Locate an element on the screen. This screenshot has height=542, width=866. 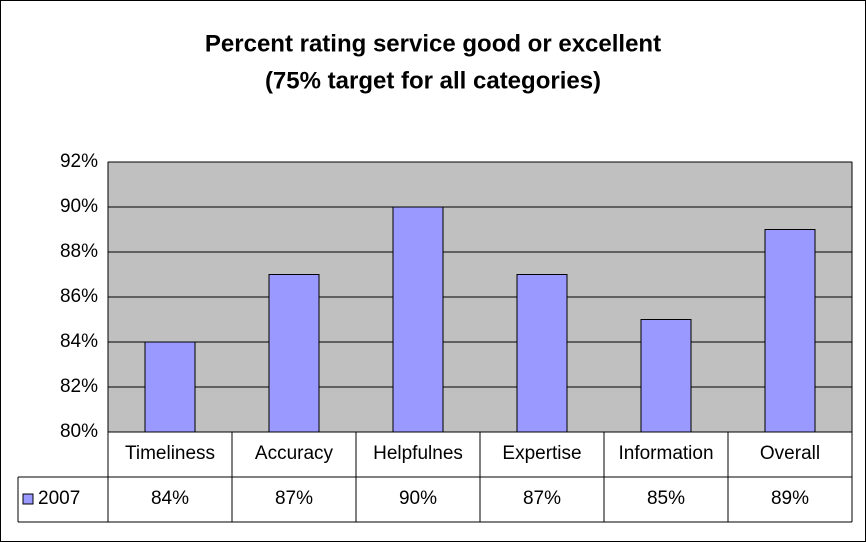
table-value: 89% is located at coordinates (790, 498).